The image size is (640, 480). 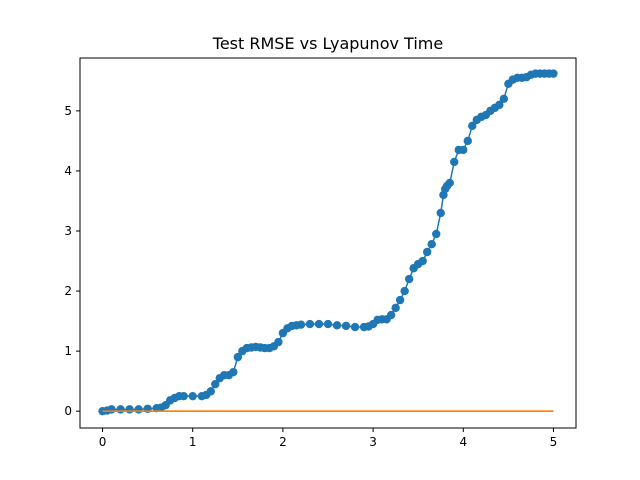 What do you see at coordinates (554, 442) in the screenshot?
I see `x-tick-label: 5` at bounding box center [554, 442].